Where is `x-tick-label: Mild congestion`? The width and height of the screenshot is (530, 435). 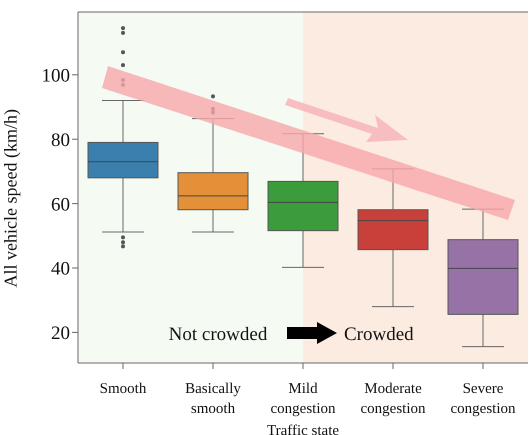 x-tick-label: Mild congestion is located at coordinates (303, 399).